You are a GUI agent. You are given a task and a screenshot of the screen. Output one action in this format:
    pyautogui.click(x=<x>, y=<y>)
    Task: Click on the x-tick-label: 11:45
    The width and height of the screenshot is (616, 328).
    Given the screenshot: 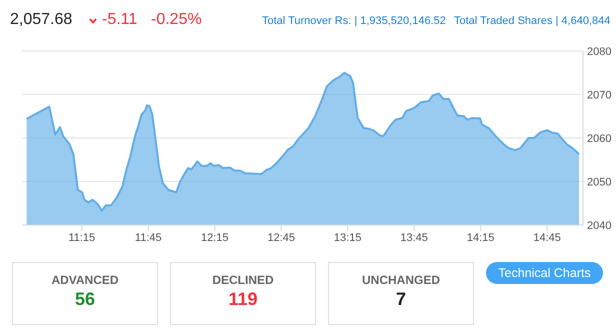 What is the action you would take?
    pyautogui.click(x=148, y=238)
    